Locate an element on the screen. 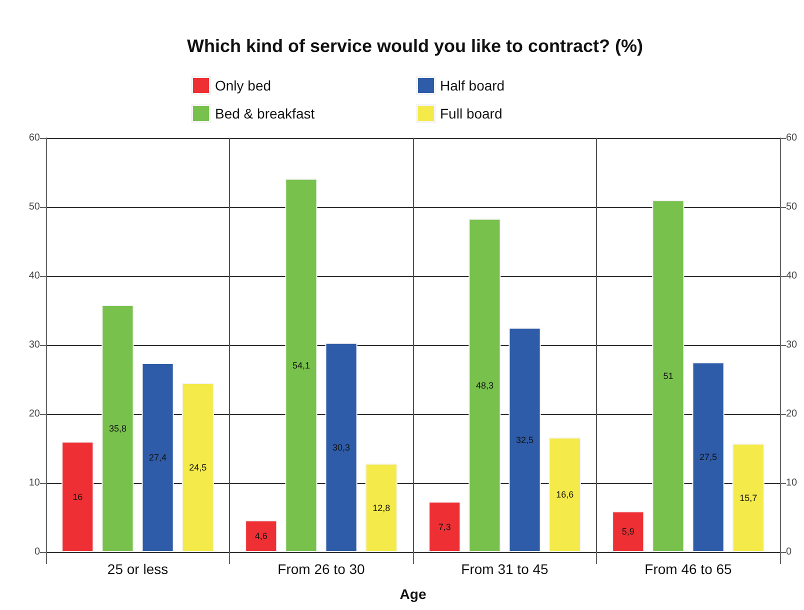 The image size is (804, 610). data-label: 12,8 is located at coordinates (381, 507).